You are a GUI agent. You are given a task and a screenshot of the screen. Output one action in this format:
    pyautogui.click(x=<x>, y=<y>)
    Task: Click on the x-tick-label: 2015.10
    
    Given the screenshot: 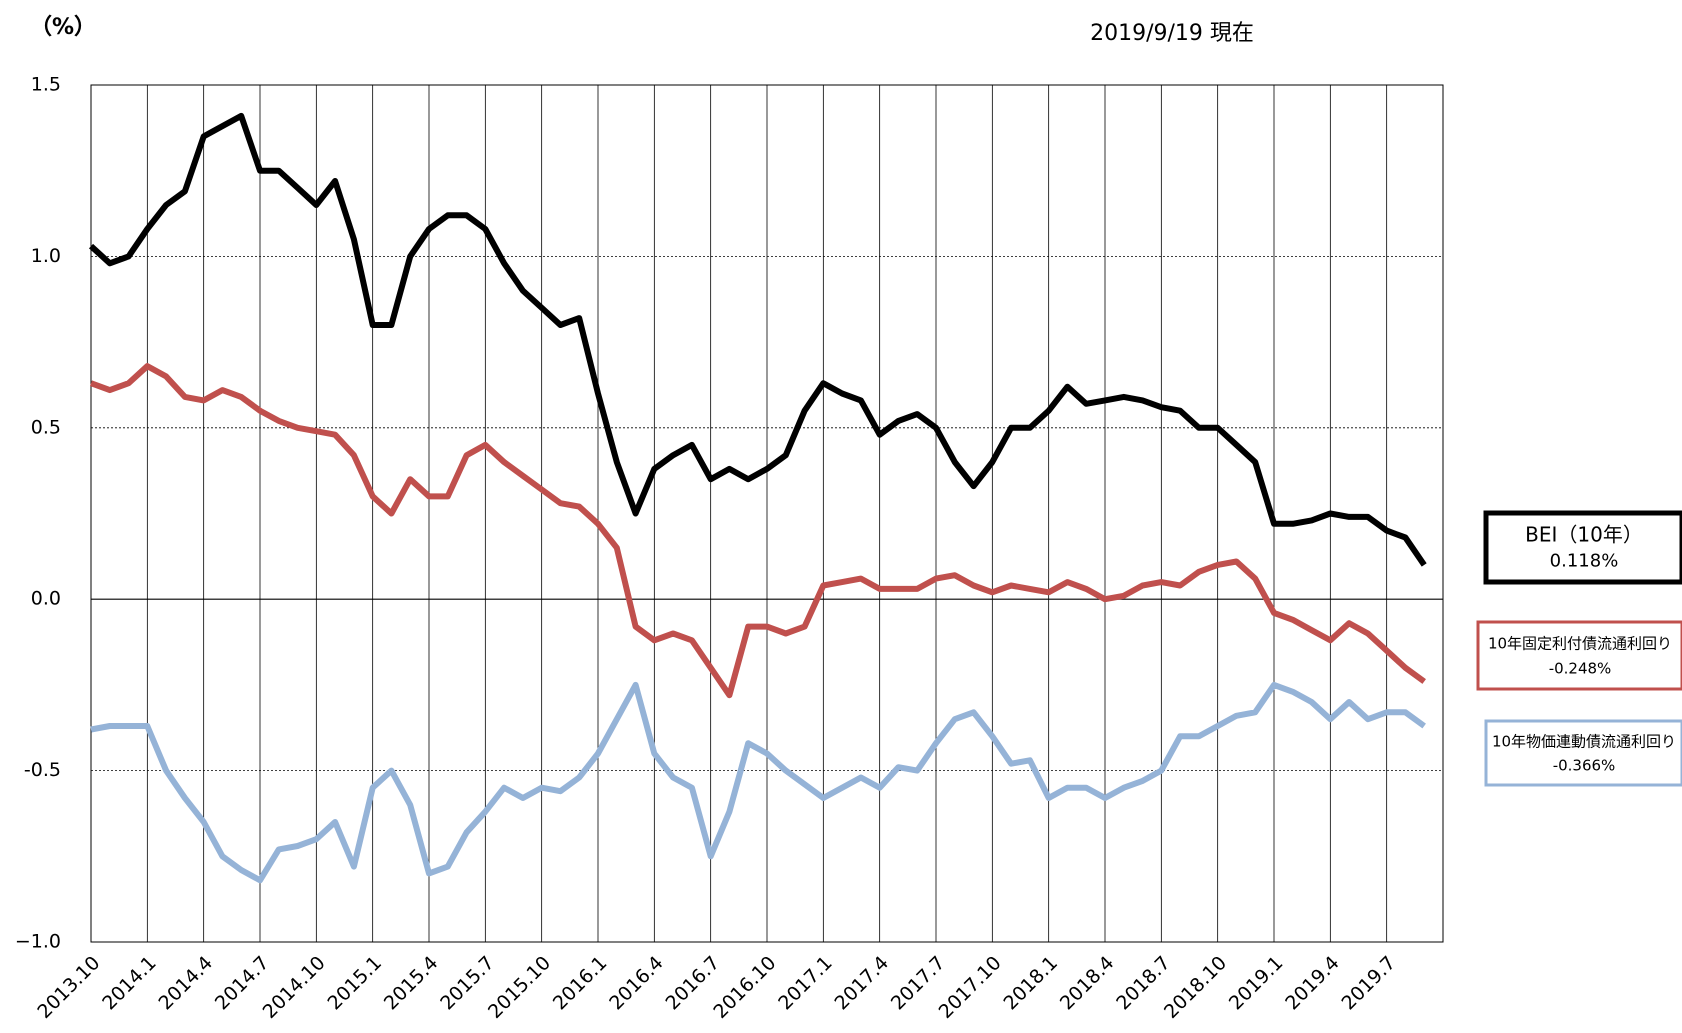 What is the action you would take?
    pyautogui.click(x=519, y=987)
    